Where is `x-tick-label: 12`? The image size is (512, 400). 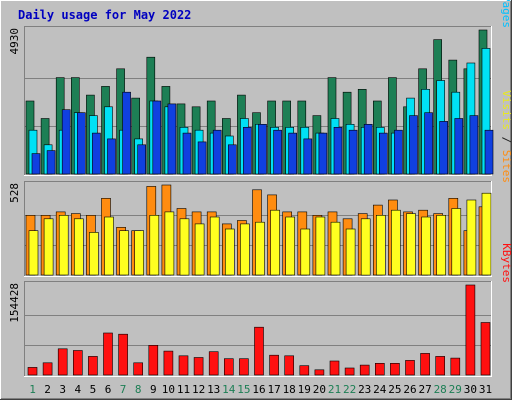
x-tick-label: 12 is located at coordinates (198, 389).